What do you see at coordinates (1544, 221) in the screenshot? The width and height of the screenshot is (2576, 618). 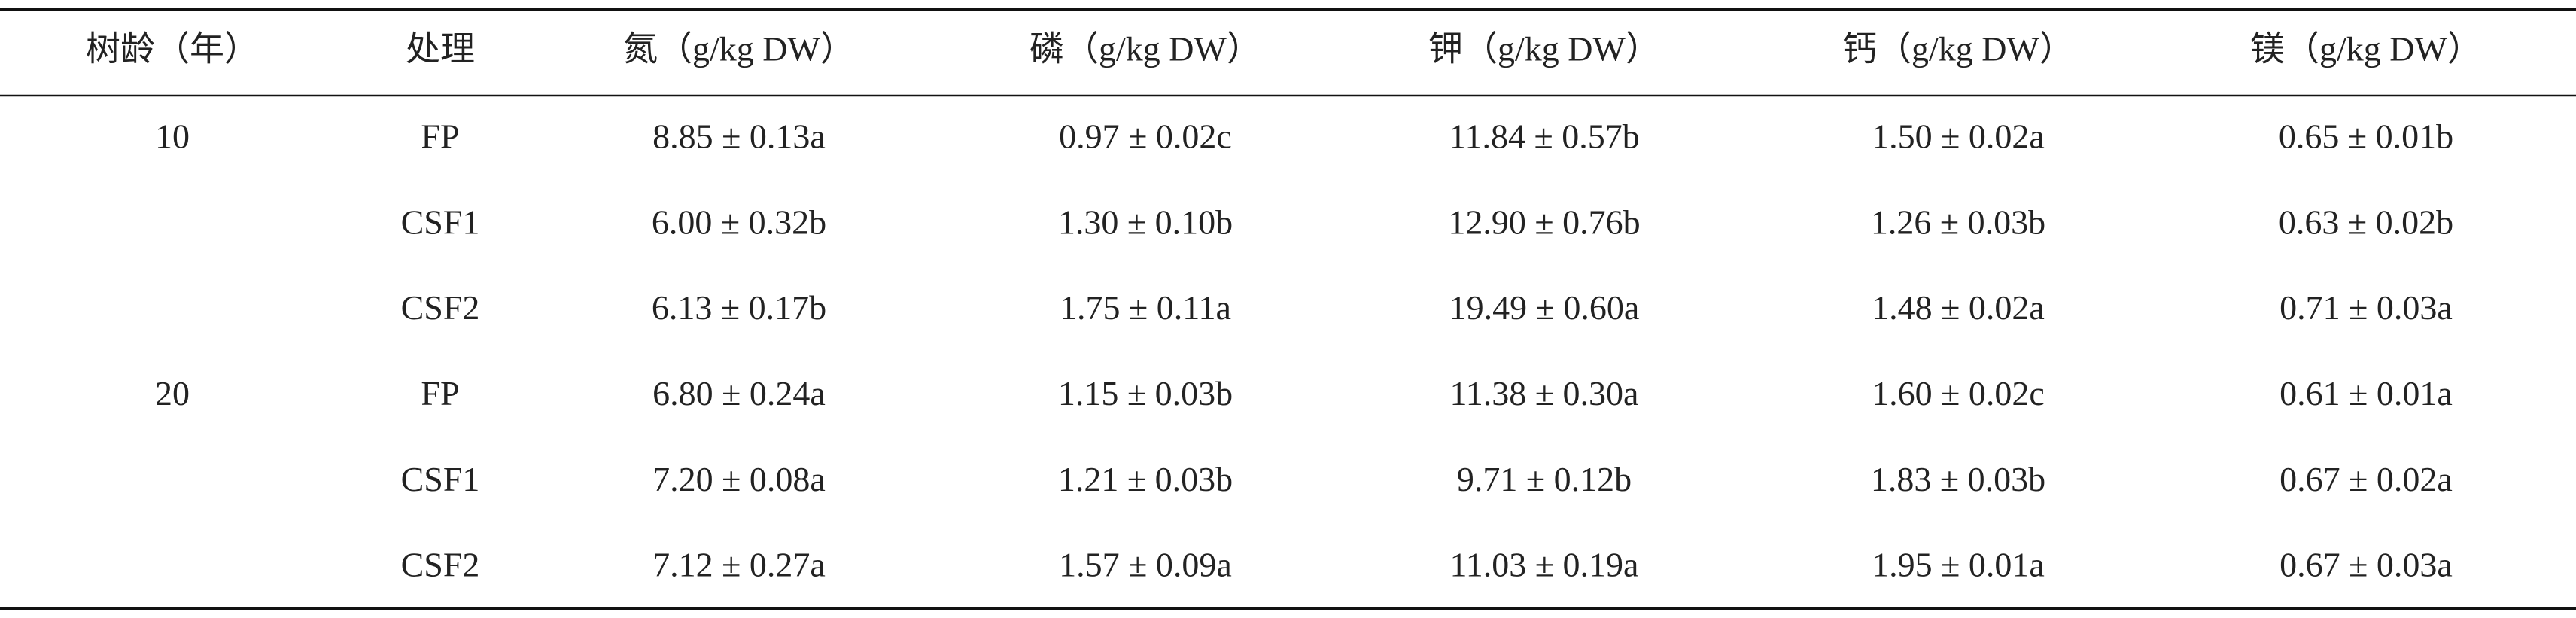 I see `value-cell: 12.90 ± 0.76b` at bounding box center [1544, 221].